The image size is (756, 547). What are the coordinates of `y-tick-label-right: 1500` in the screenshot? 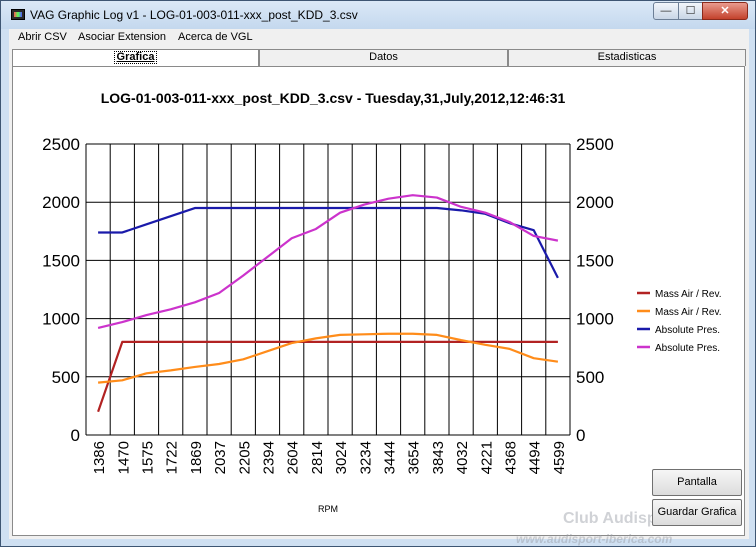 It's located at (595, 260).